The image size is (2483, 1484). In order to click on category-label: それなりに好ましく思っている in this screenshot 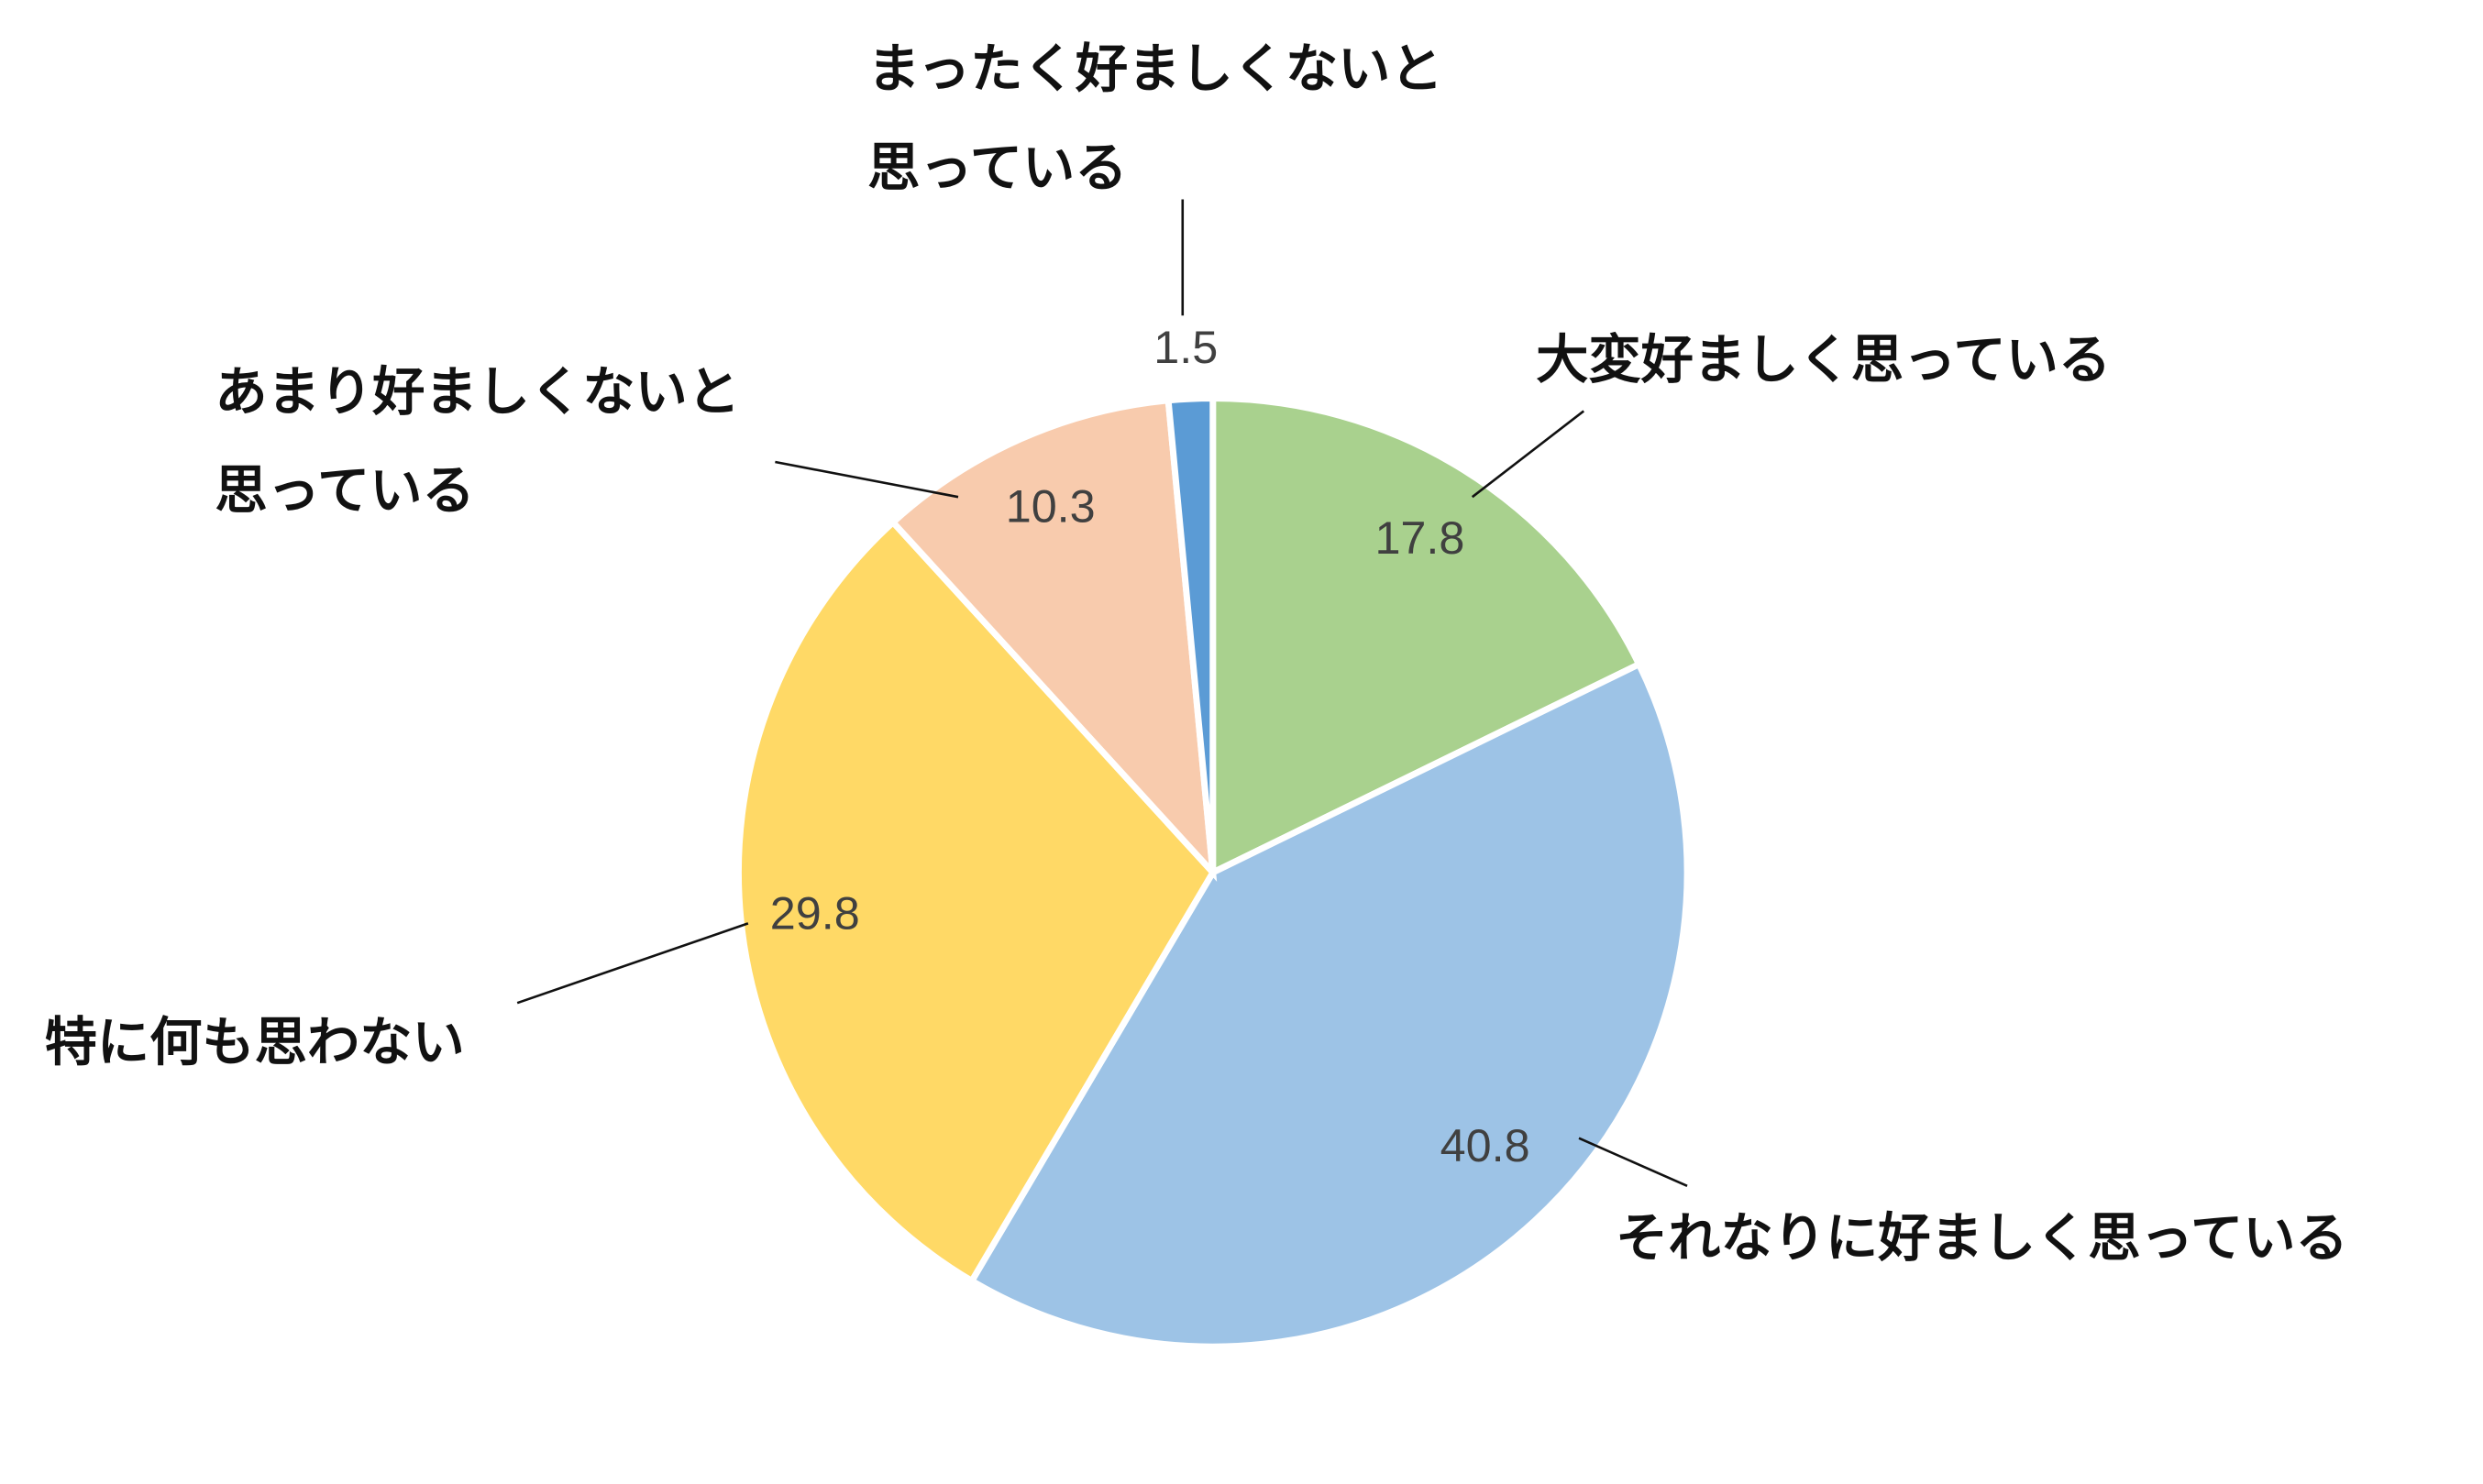, I will do `click(1982, 1238)`.